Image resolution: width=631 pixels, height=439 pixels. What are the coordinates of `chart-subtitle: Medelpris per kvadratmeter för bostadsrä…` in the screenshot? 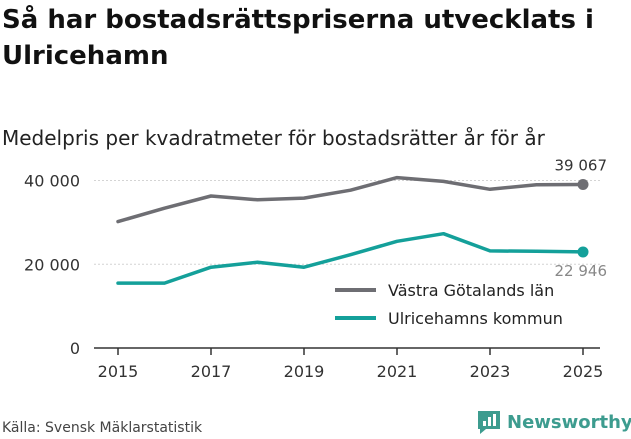 It's located at (273, 138).